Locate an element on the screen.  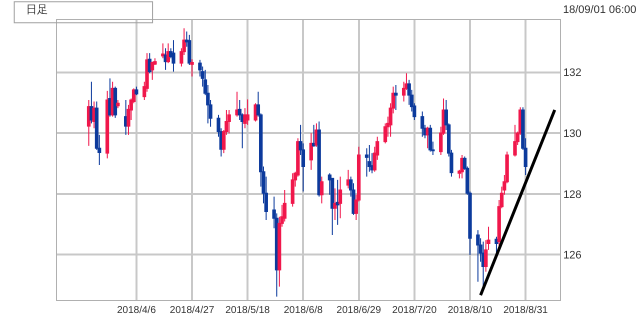
x-tick-label: 2018/8/31 is located at coordinates (525, 310).